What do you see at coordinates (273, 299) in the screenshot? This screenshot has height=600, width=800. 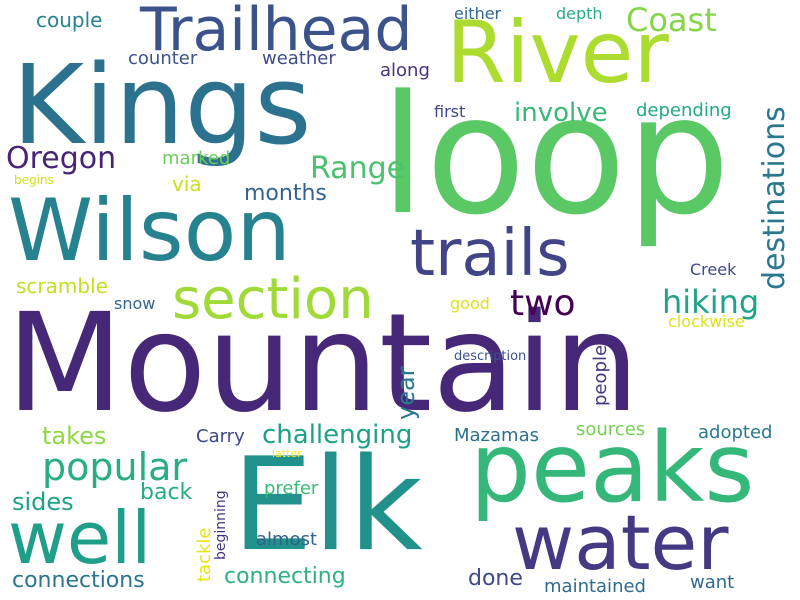 I see `word-section: section` at bounding box center [273, 299].